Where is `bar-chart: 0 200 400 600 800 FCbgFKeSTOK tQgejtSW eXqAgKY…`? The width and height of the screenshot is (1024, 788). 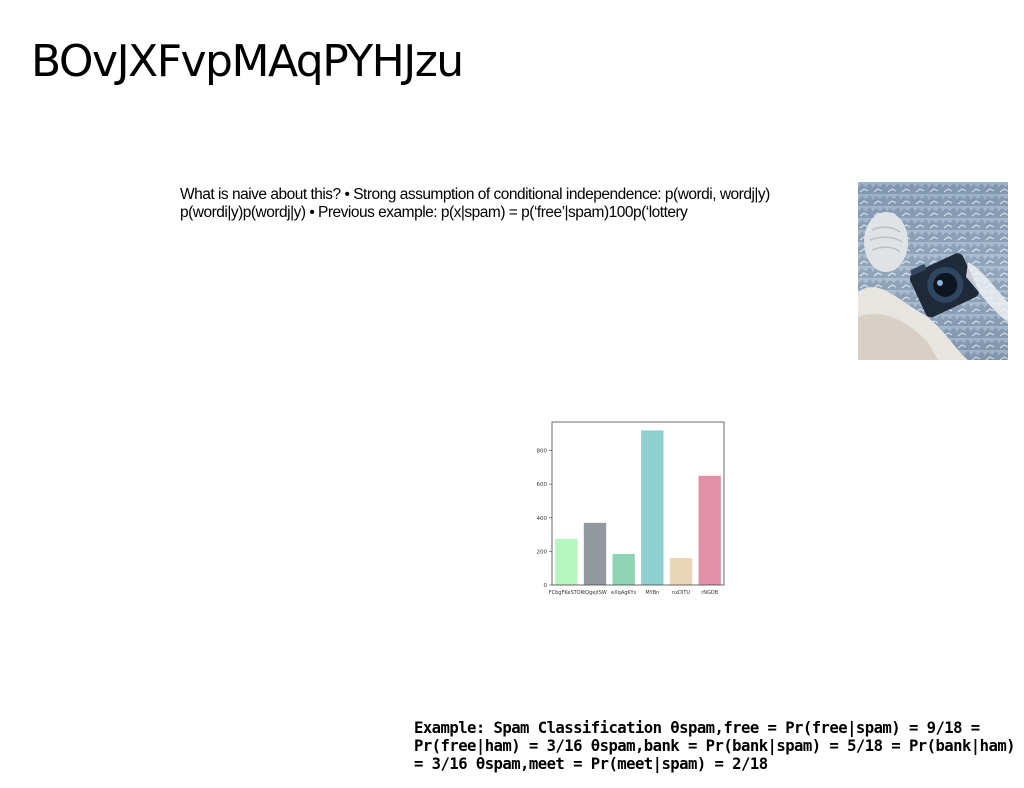
bar-chart: 0 200 400 600 800 FCbgFKeSTOK tQgejtSW eXqAgKY… is located at coordinates (629, 509).